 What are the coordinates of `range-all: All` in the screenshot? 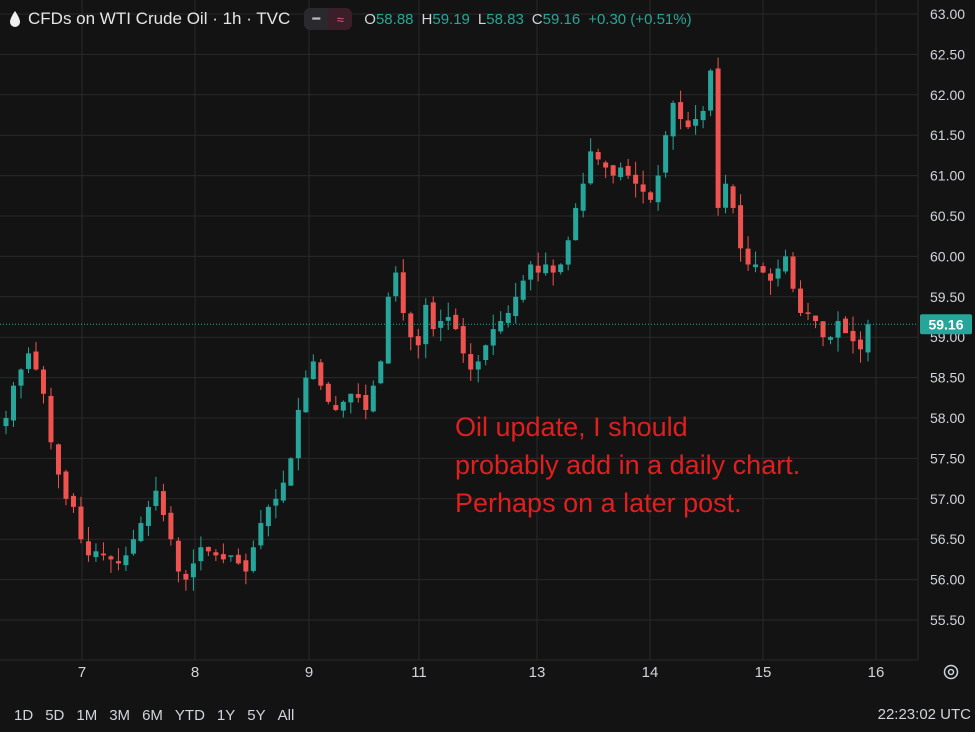 It's located at (286, 715).